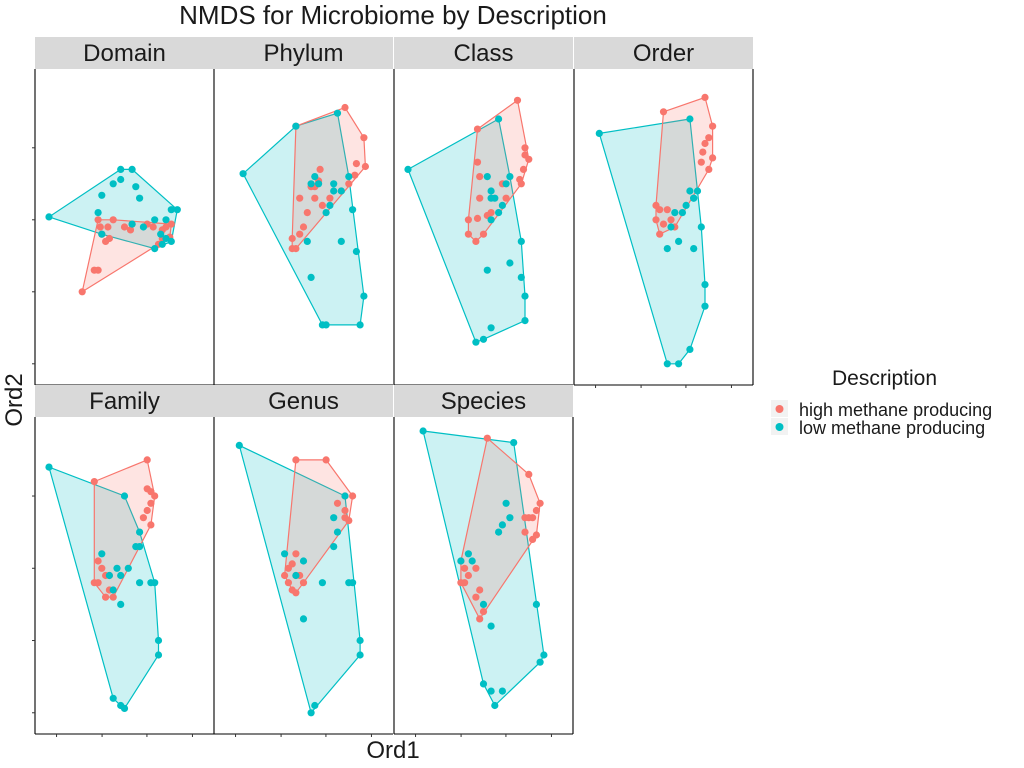 The width and height of the screenshot is (1024, 768). What do you see at coordinates (884, 378) in the screenshot?
I see `legend-title: Description` at bounding box center [884, 378].